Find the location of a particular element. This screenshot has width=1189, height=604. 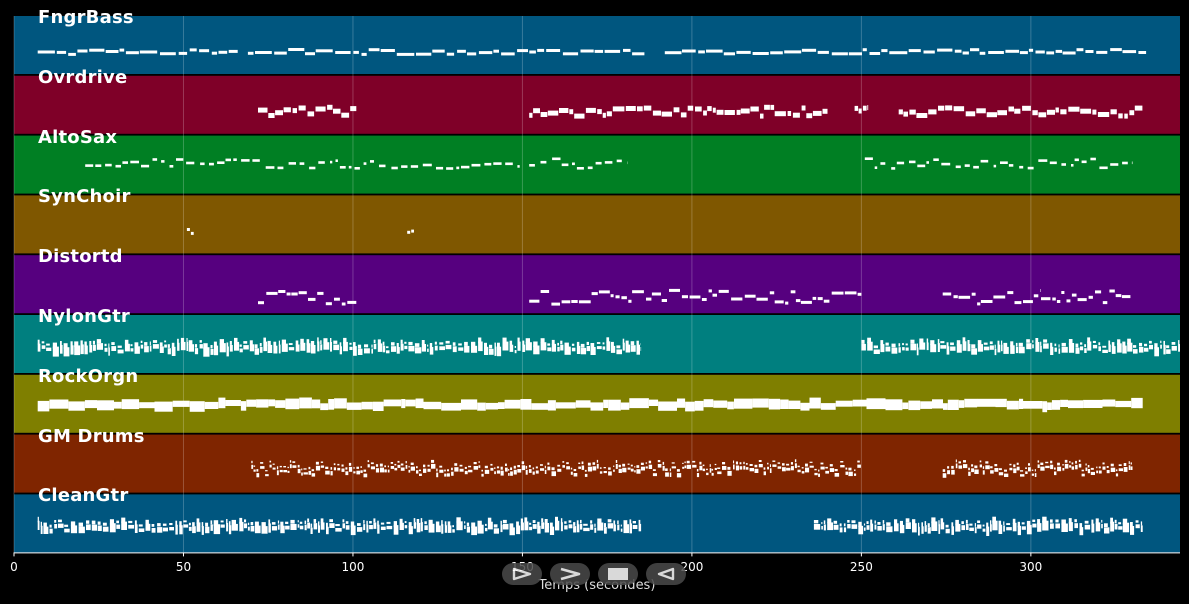

stop-button is located at coordinates (618, 574).